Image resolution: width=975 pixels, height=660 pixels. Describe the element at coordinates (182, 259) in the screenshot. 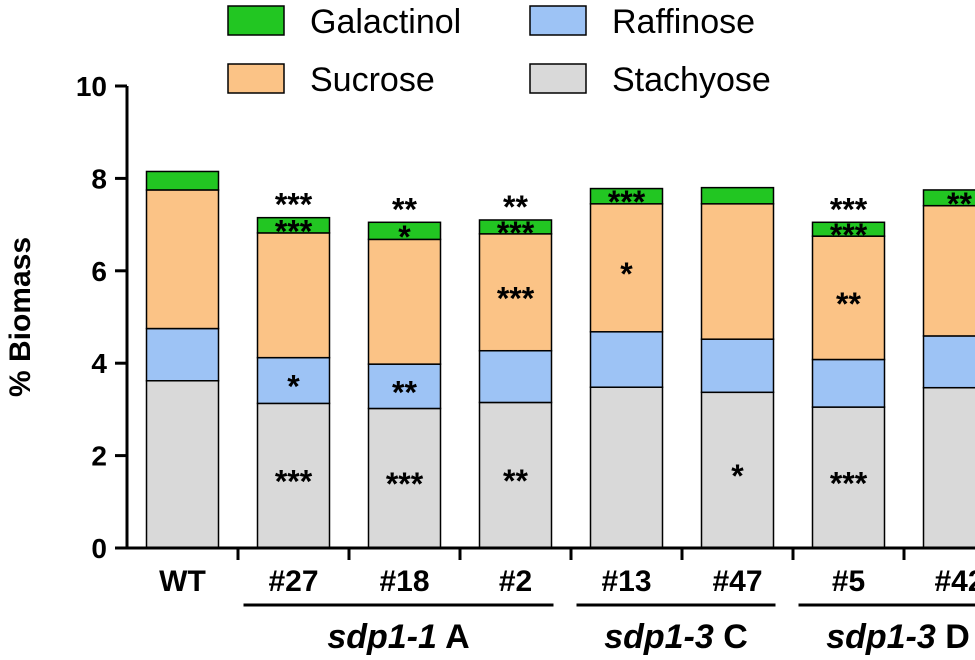

I see `bar-sucrose-wt` at that location.